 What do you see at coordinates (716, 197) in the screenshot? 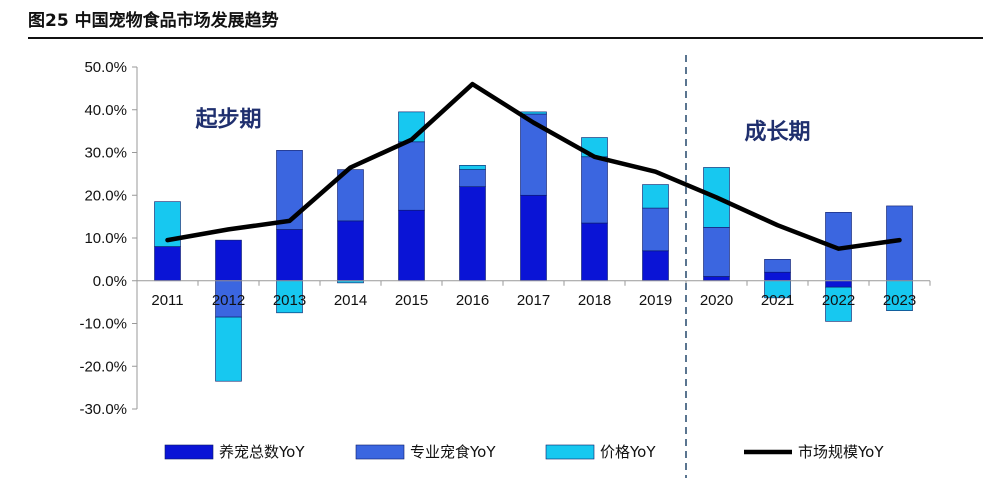
I see `bar-price-2020` at bounding box center [716, 197].